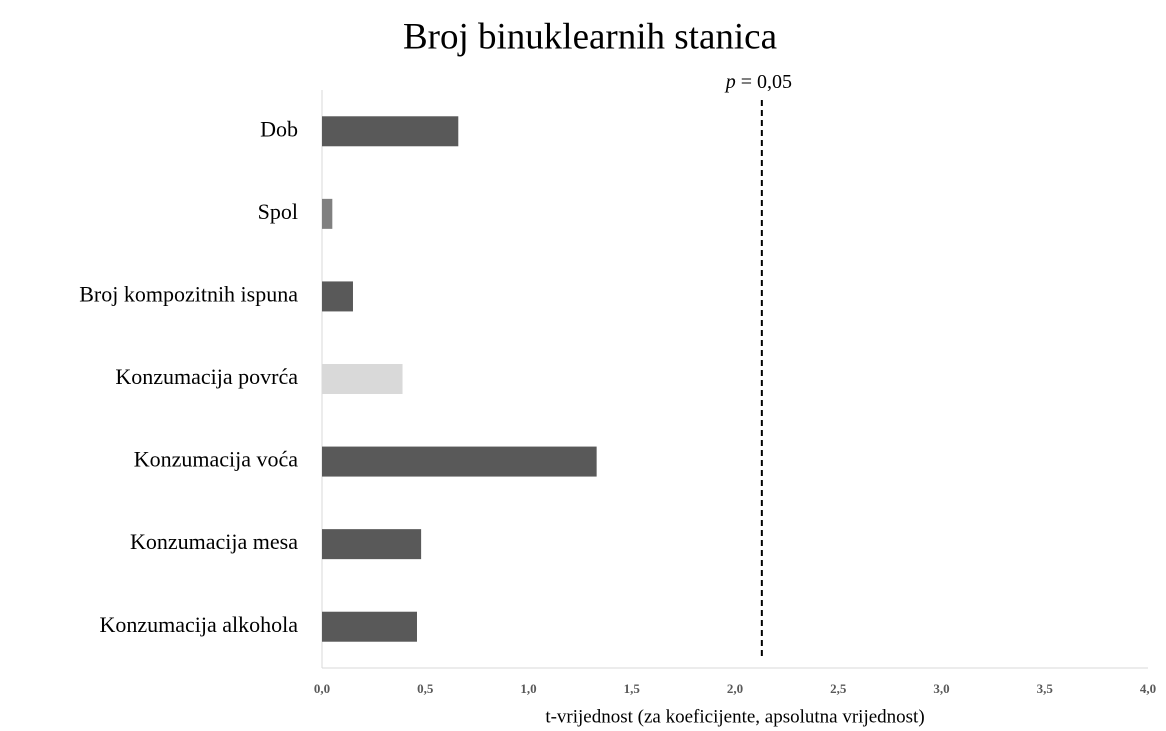 This screenshot has width=1166, height=731. What do you see at coordinates (590, 36) in the screenshot?
I see `chart-title: Broj binuklearnih stanica` at bounding box center [590, 36].